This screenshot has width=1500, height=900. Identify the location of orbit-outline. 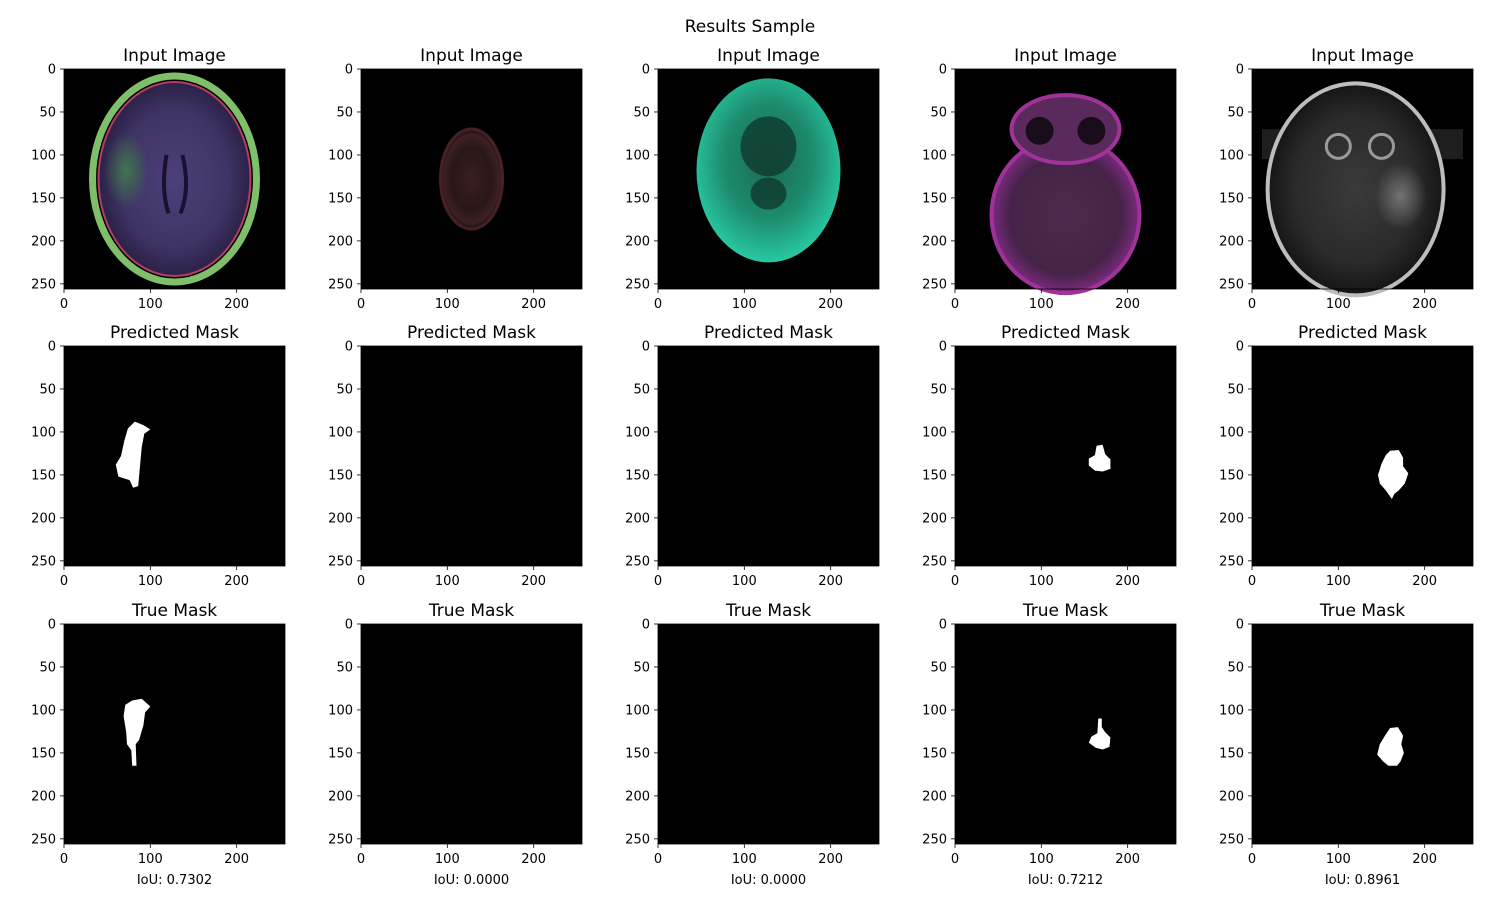
(1381, 146).